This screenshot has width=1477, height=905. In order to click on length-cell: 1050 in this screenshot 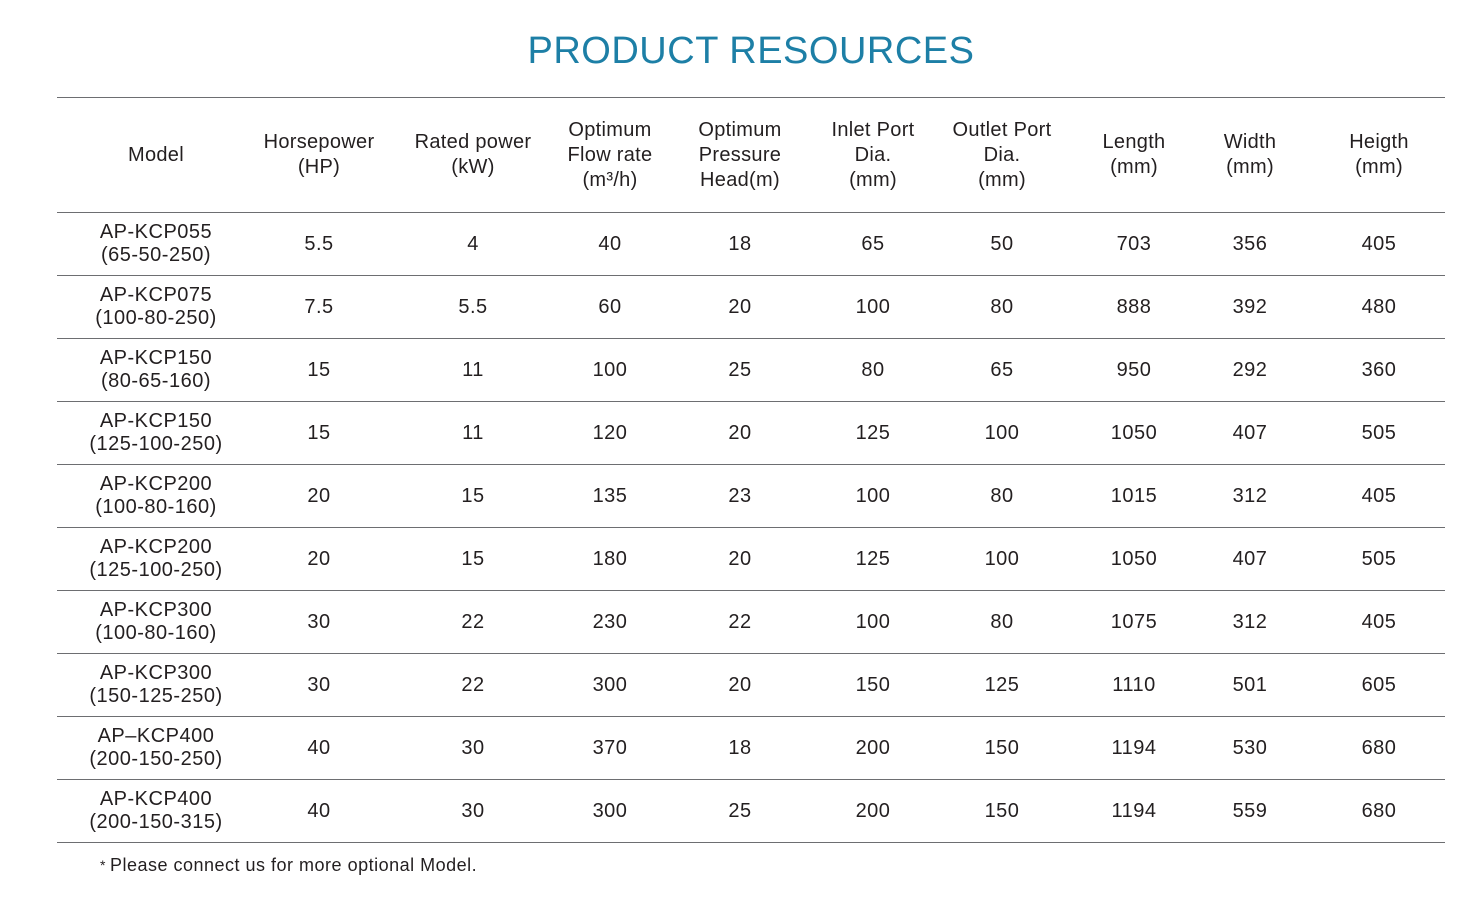, I will do `click(1134, 559)`.